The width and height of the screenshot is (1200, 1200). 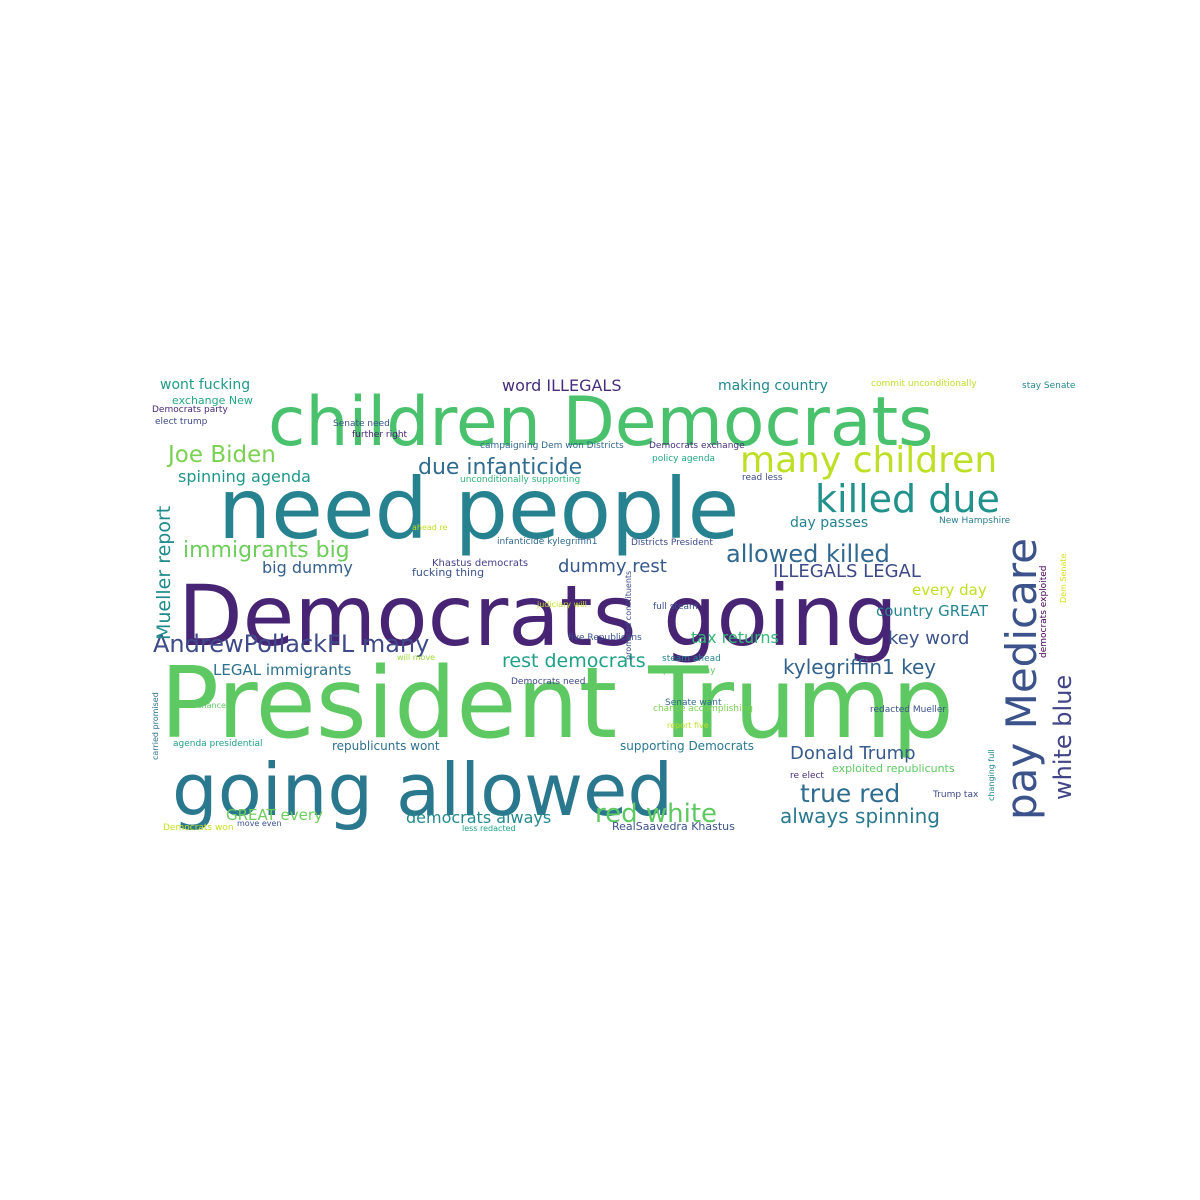 I want to click on cloud-word: day passes, so click(x=829, y=523).